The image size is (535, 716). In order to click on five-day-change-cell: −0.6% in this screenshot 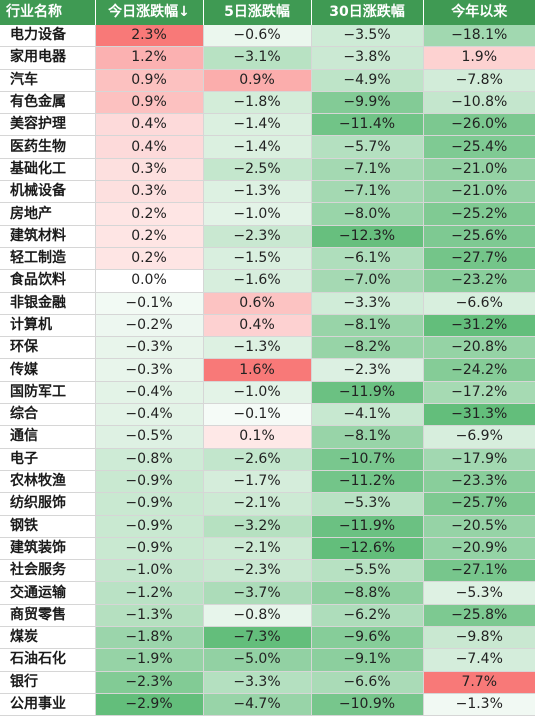, I will do `click(257, 36)`.